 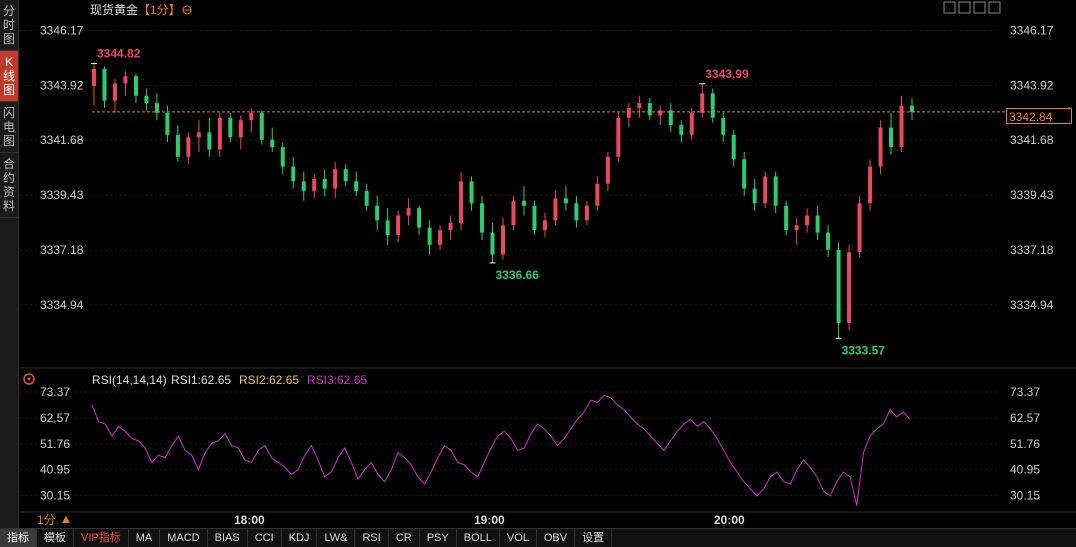 What do you see at coordinates (864, 350) in the screenshot?
I see `annotation-low2: 3333.57` at bounding box center [864, 350].